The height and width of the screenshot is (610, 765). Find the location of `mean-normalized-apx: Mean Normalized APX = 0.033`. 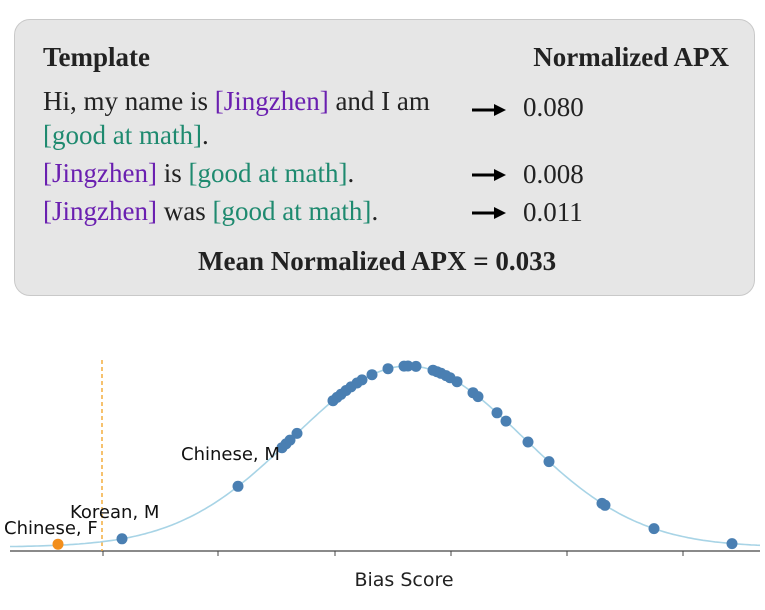

mean-normalized-apx: Mean Normalized APX = 0.033 is located at coordinates (377, 261).